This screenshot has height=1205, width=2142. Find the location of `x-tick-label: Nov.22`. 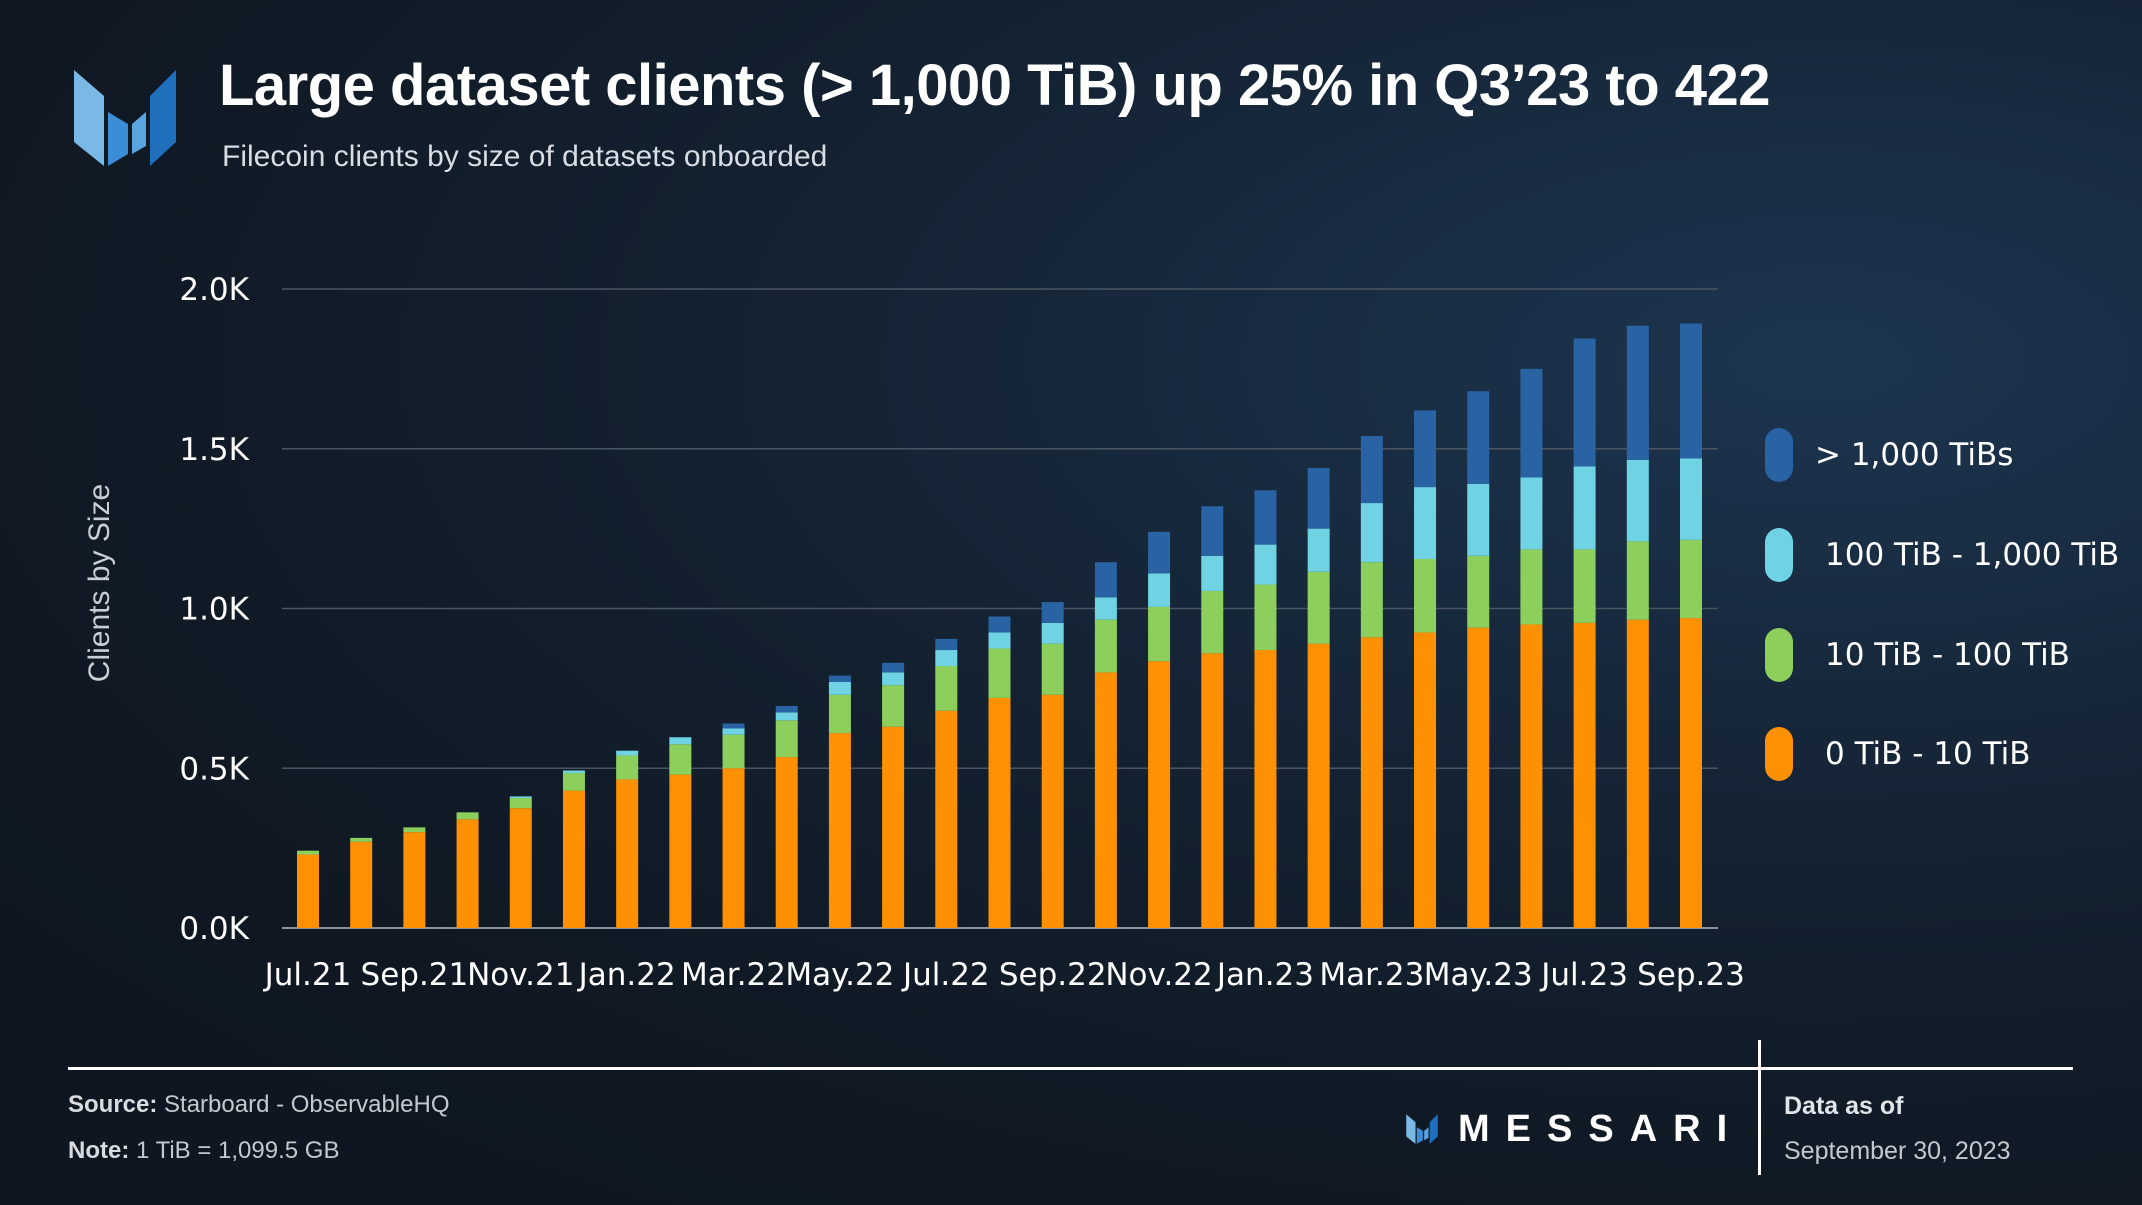

x-tick-label: Nov.22 is located at coordinates (1158, 975).